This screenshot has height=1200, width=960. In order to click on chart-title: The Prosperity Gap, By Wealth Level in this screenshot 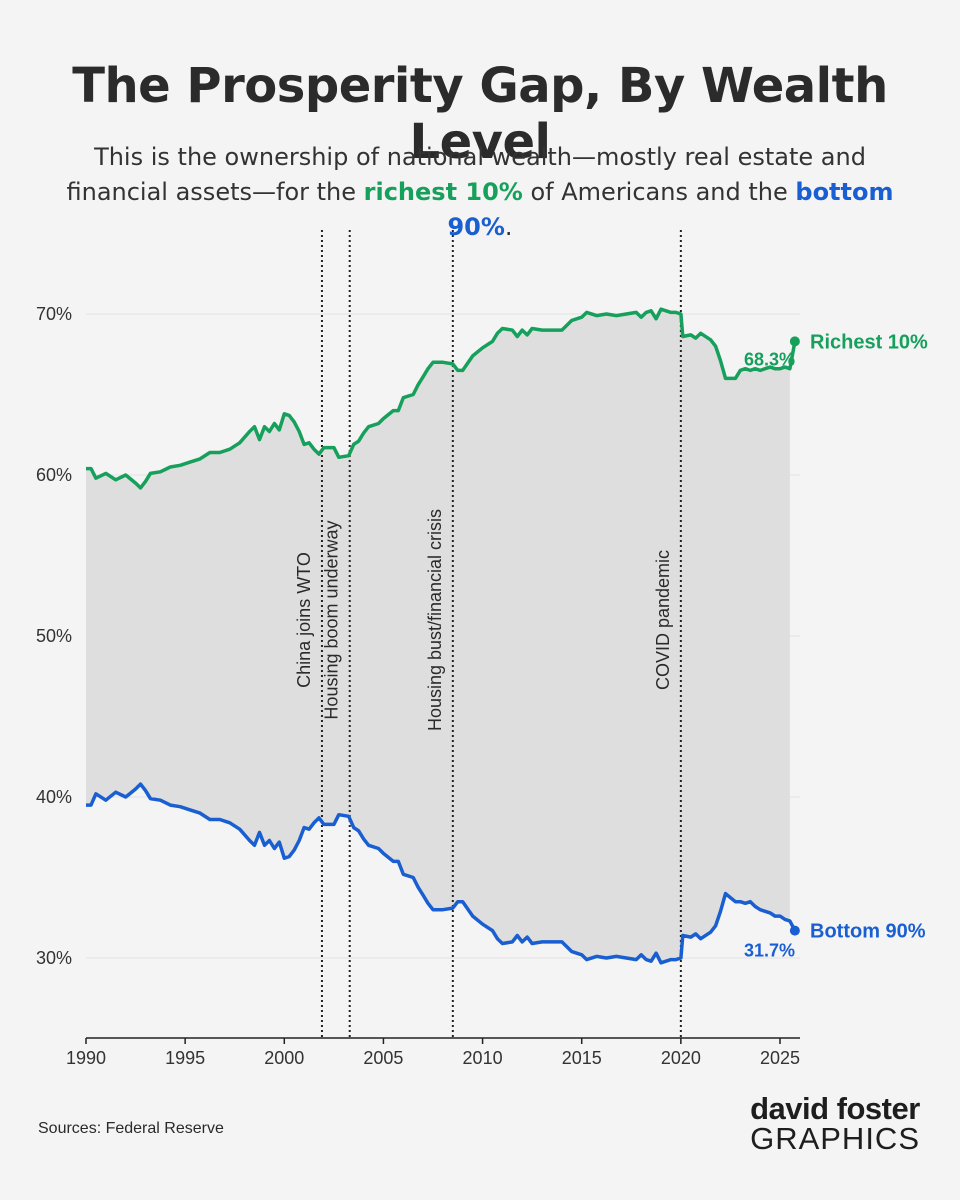, I will do `click(480, 114)`.